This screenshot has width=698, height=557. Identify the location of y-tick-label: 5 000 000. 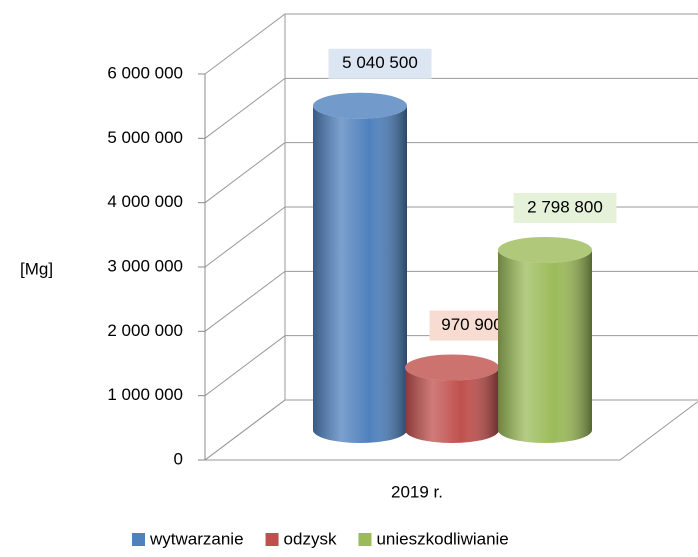
(145, 137).